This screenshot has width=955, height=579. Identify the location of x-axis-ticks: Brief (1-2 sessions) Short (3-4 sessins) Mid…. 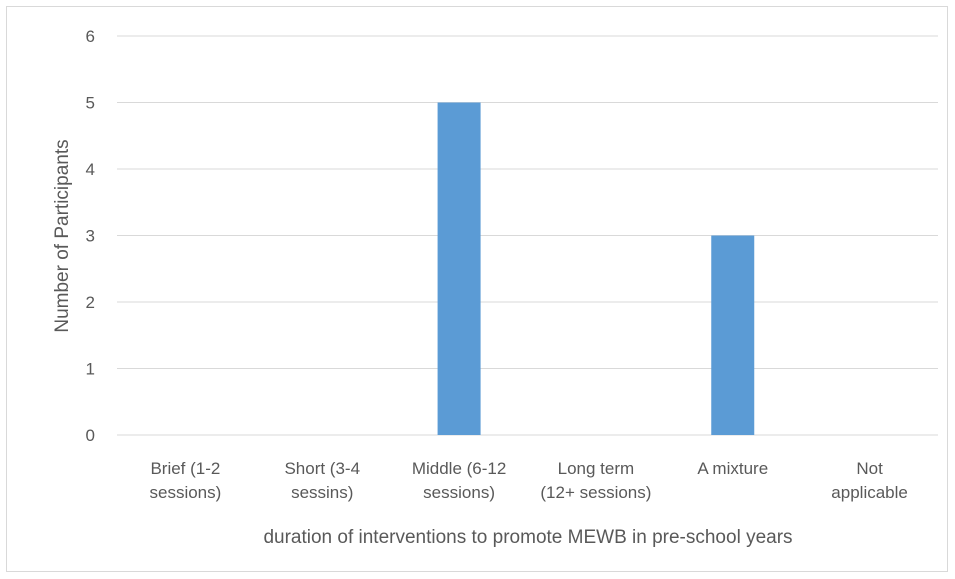
(529, 480).